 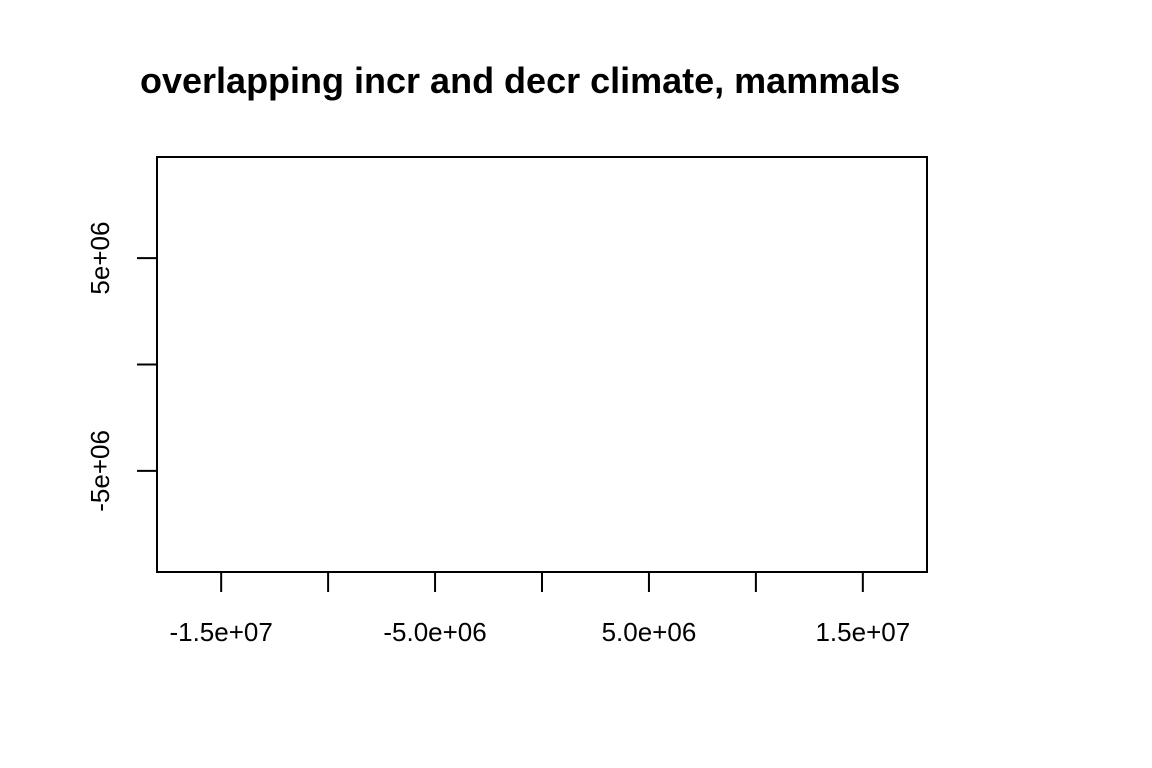 What do you see at coordinates (434, 632) in the screenshot?
I see `x-tick-label: -5.0e+06` at bounding box center [434, 632].